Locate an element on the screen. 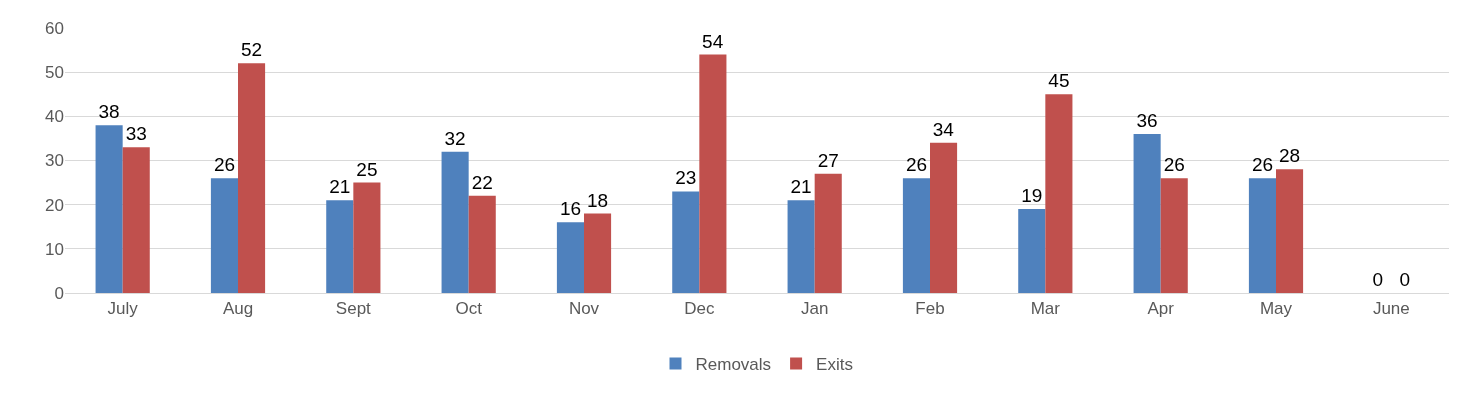 The image size is (1479, 409). data-label: 27 is located at coordinates (828, 160).